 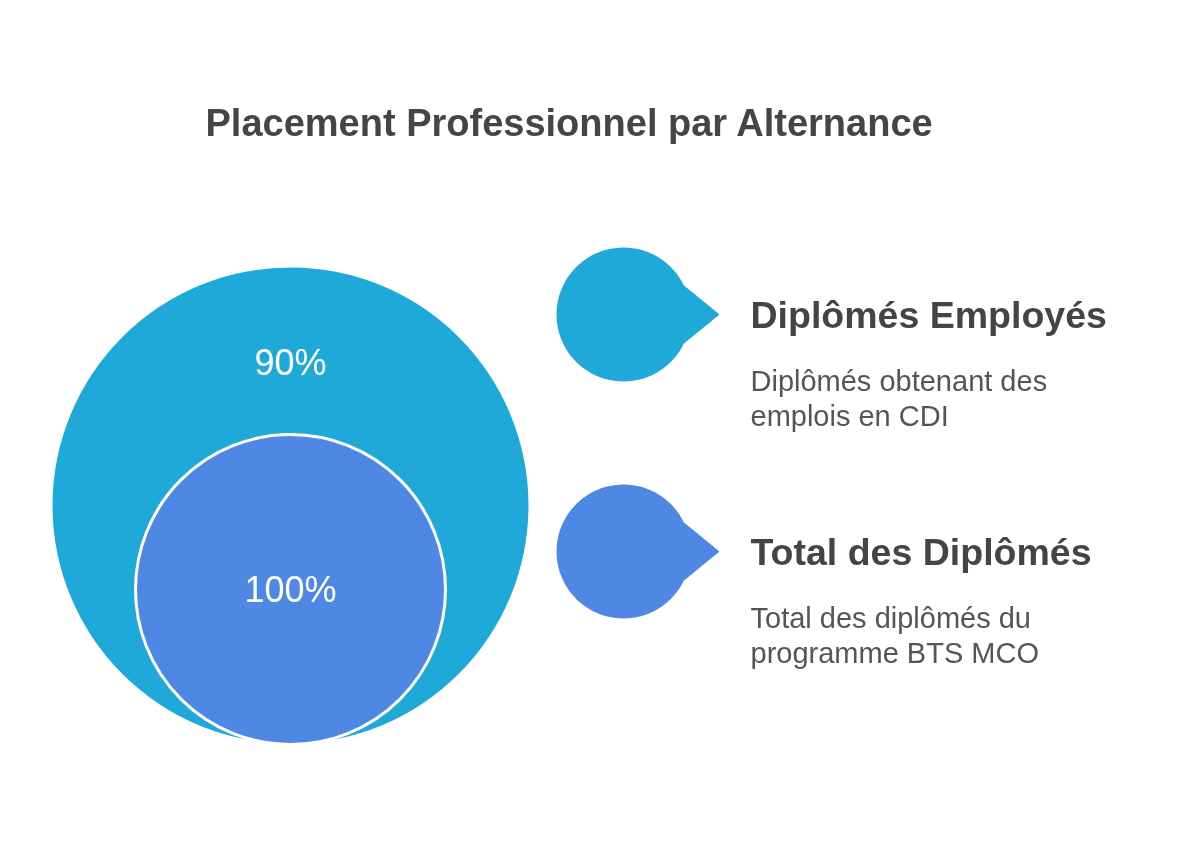 I want to click on text: Total des diplômés du programme BTS MCO, so click(x=894, y=635).